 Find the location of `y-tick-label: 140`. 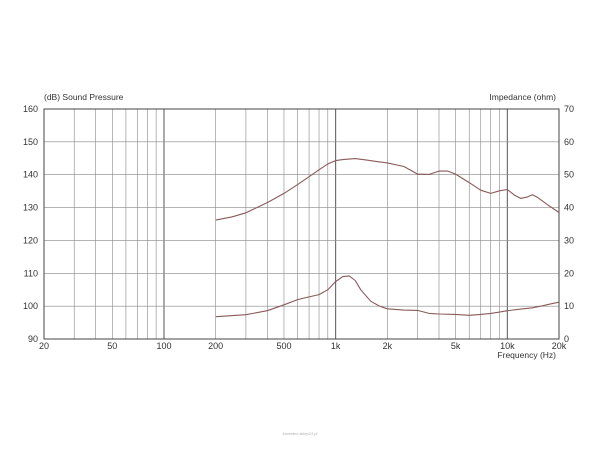

y-tick-label: 140 is located at coordinates (30, 175).